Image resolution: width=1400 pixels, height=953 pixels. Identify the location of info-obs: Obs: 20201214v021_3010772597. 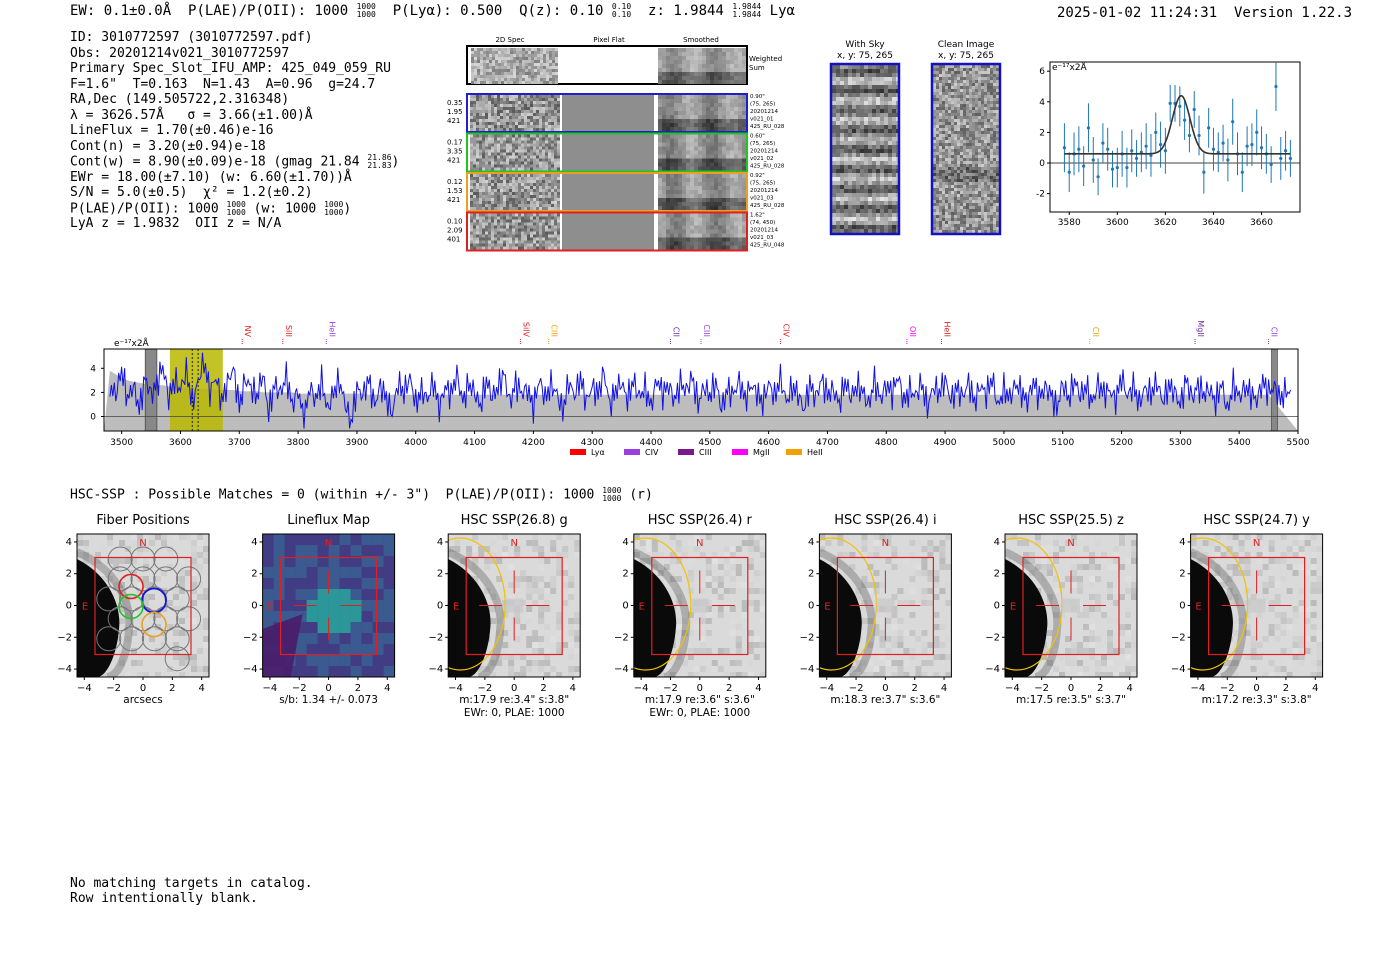
(180, 53).